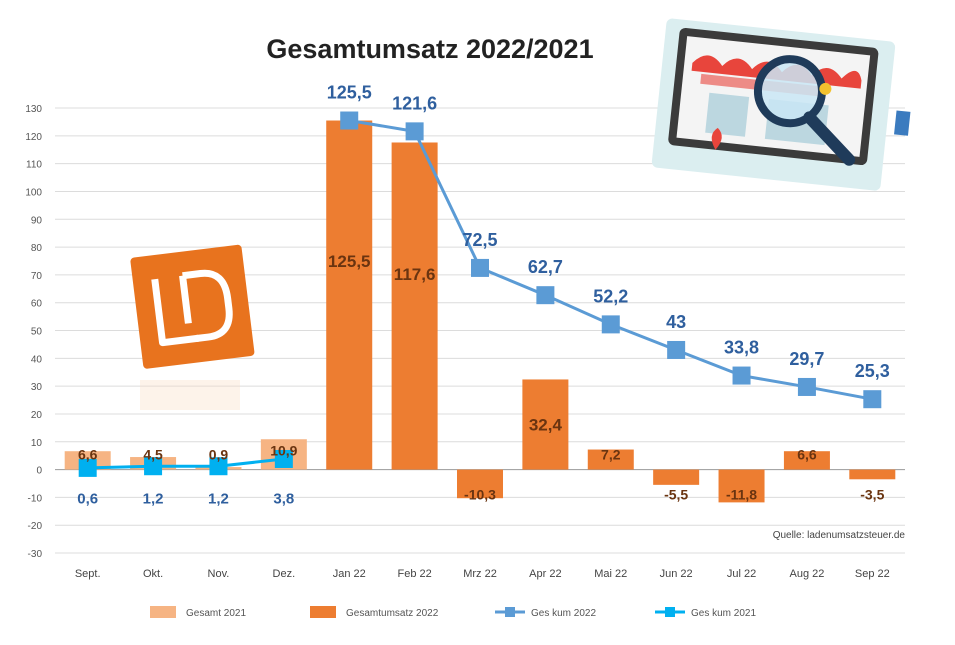 The image size is (955, 645). What do you see at coordinates (806, 359) in the screenshot?
I see `line-data-label: 29,7` at bounding box center [806, 359].